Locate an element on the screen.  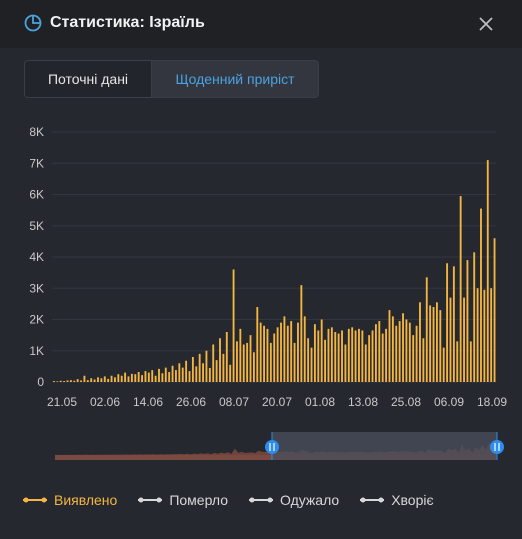
tab-daily-growth: Щоденний приріст is located at coordinates (235, 79).